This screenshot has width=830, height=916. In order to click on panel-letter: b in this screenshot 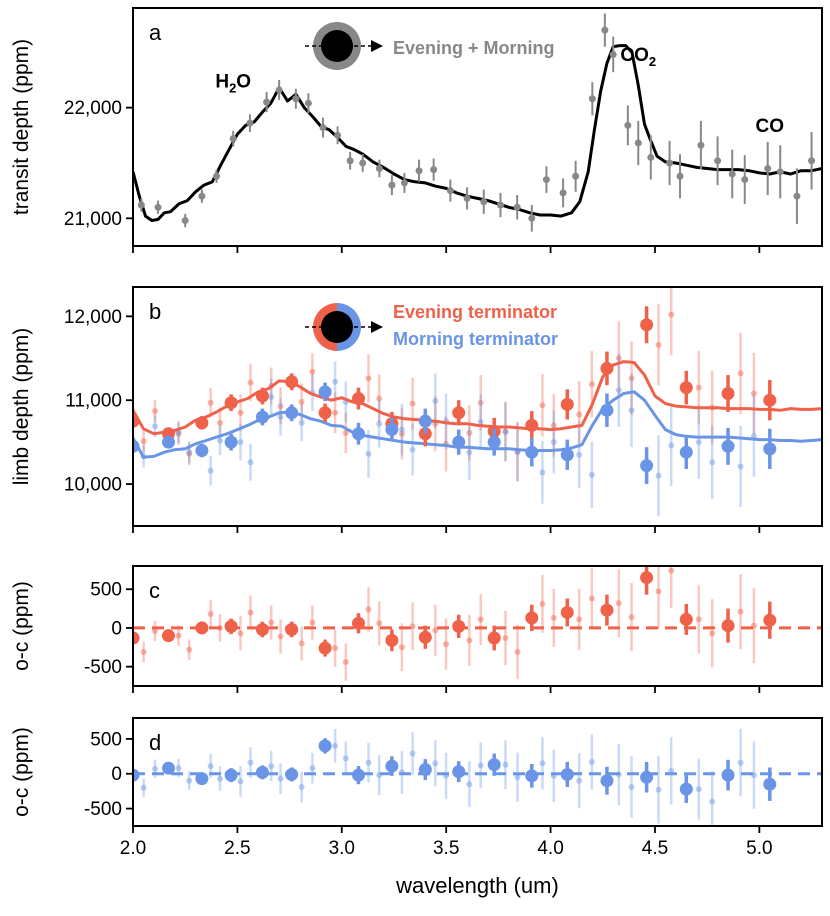, I will do `click(155, 311)`.